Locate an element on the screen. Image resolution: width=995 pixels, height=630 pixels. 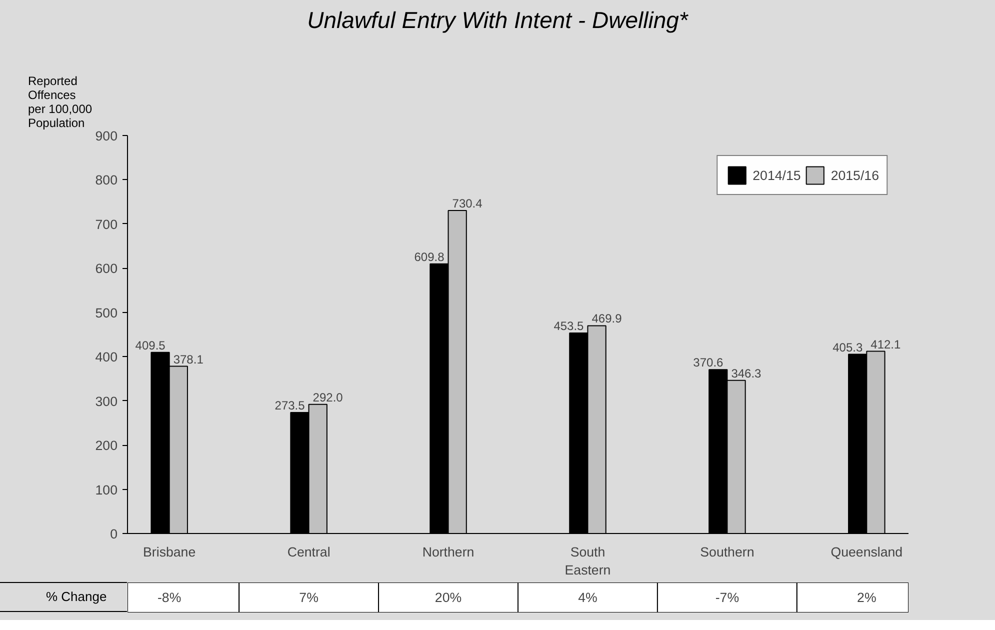
y-tick-label: 100 is located at coordinates (106, 490).